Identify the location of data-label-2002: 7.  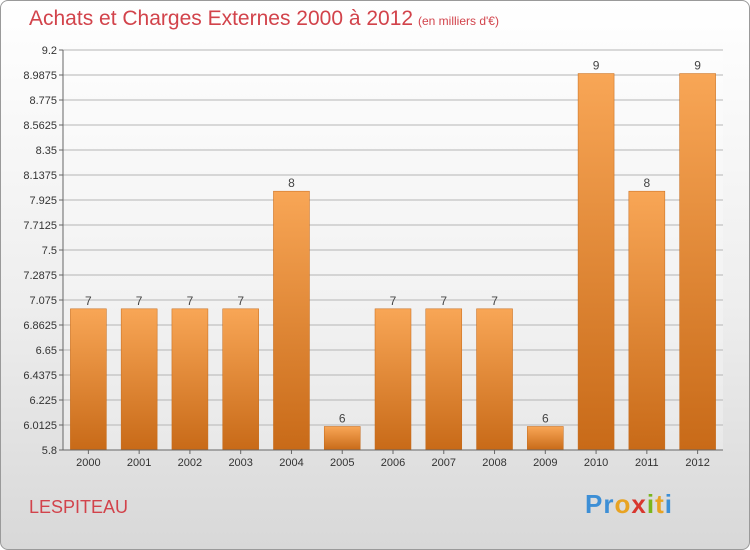
(190, 301).